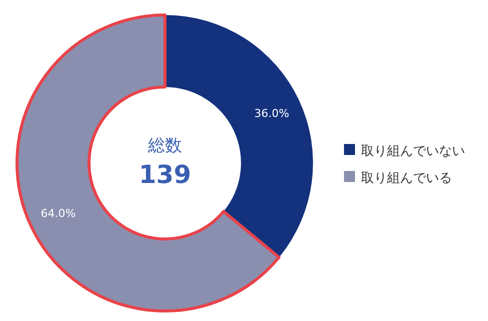  Describe the element at coordinates (413, 151) in the screenshot. I see `legend-label: 取り組んでいない` at that location.